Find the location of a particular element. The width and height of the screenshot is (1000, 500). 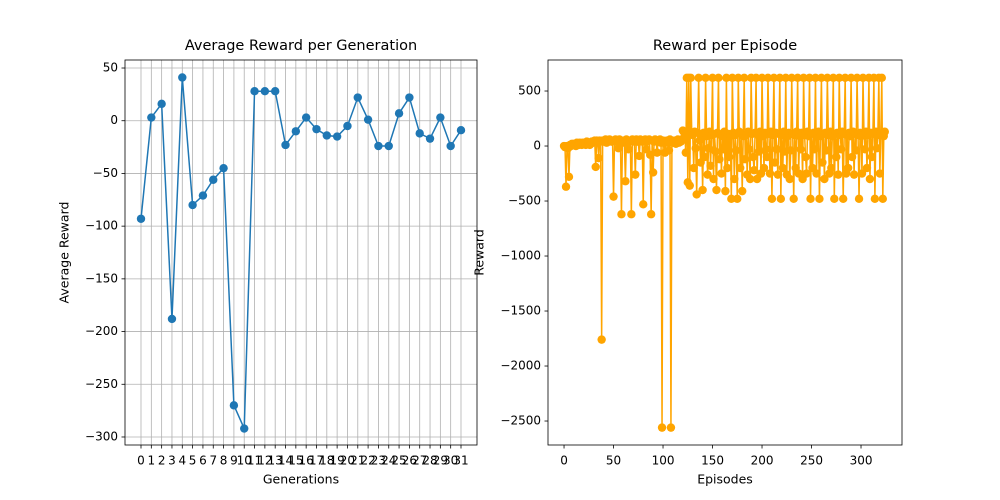

x-tick-label: 13 is located at coordinates (275, 461).